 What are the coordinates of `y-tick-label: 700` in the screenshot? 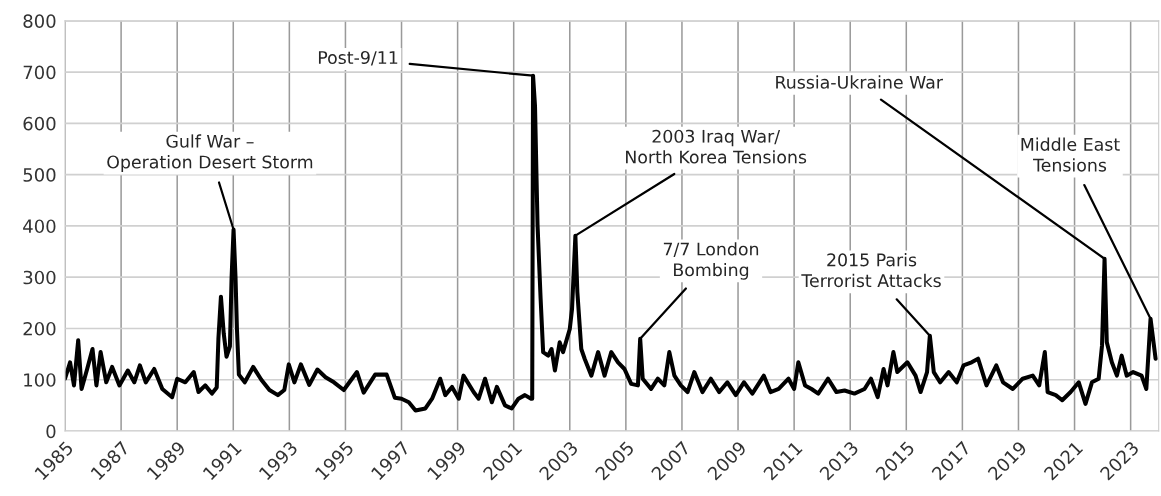 It's located at (39, 72).